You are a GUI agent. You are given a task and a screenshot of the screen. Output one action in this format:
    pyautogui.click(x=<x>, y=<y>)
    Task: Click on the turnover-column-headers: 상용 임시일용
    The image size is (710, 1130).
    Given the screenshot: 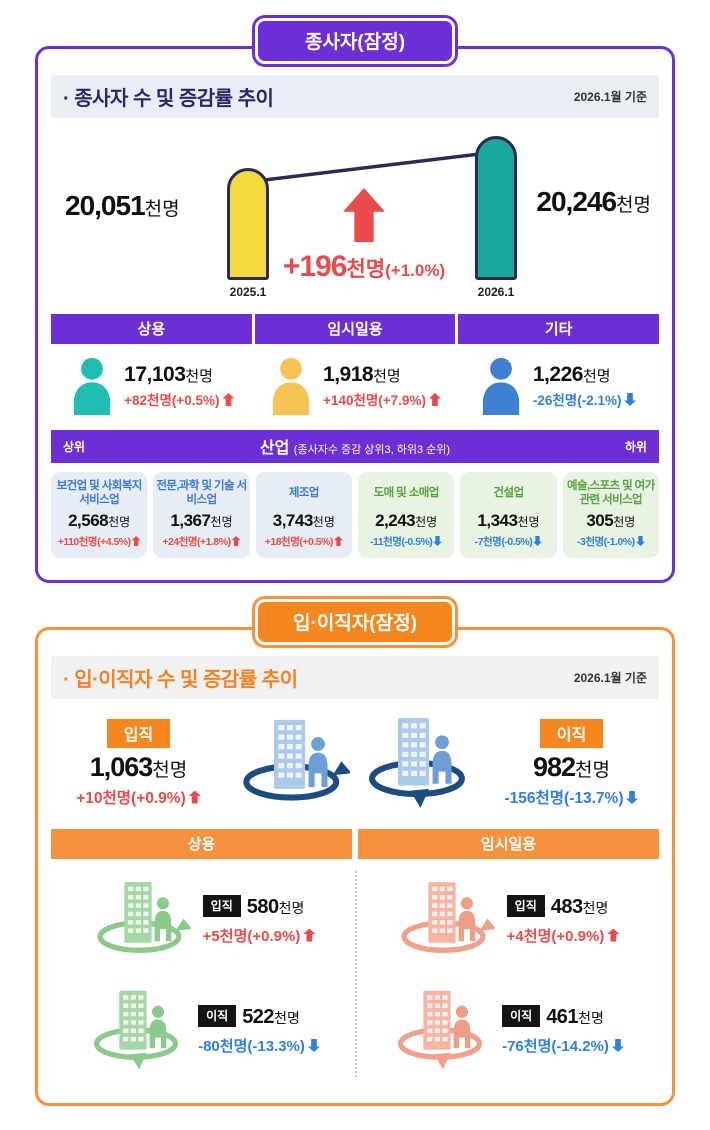 What is the action you would take?
    pyautogui.click(x=355, y=844)
    